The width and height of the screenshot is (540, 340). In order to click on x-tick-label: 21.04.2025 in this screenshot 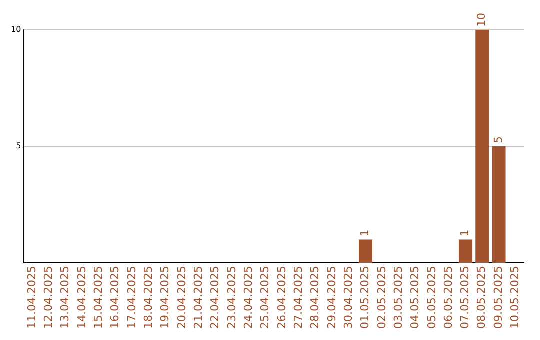, I will do `click(198, 298)`.